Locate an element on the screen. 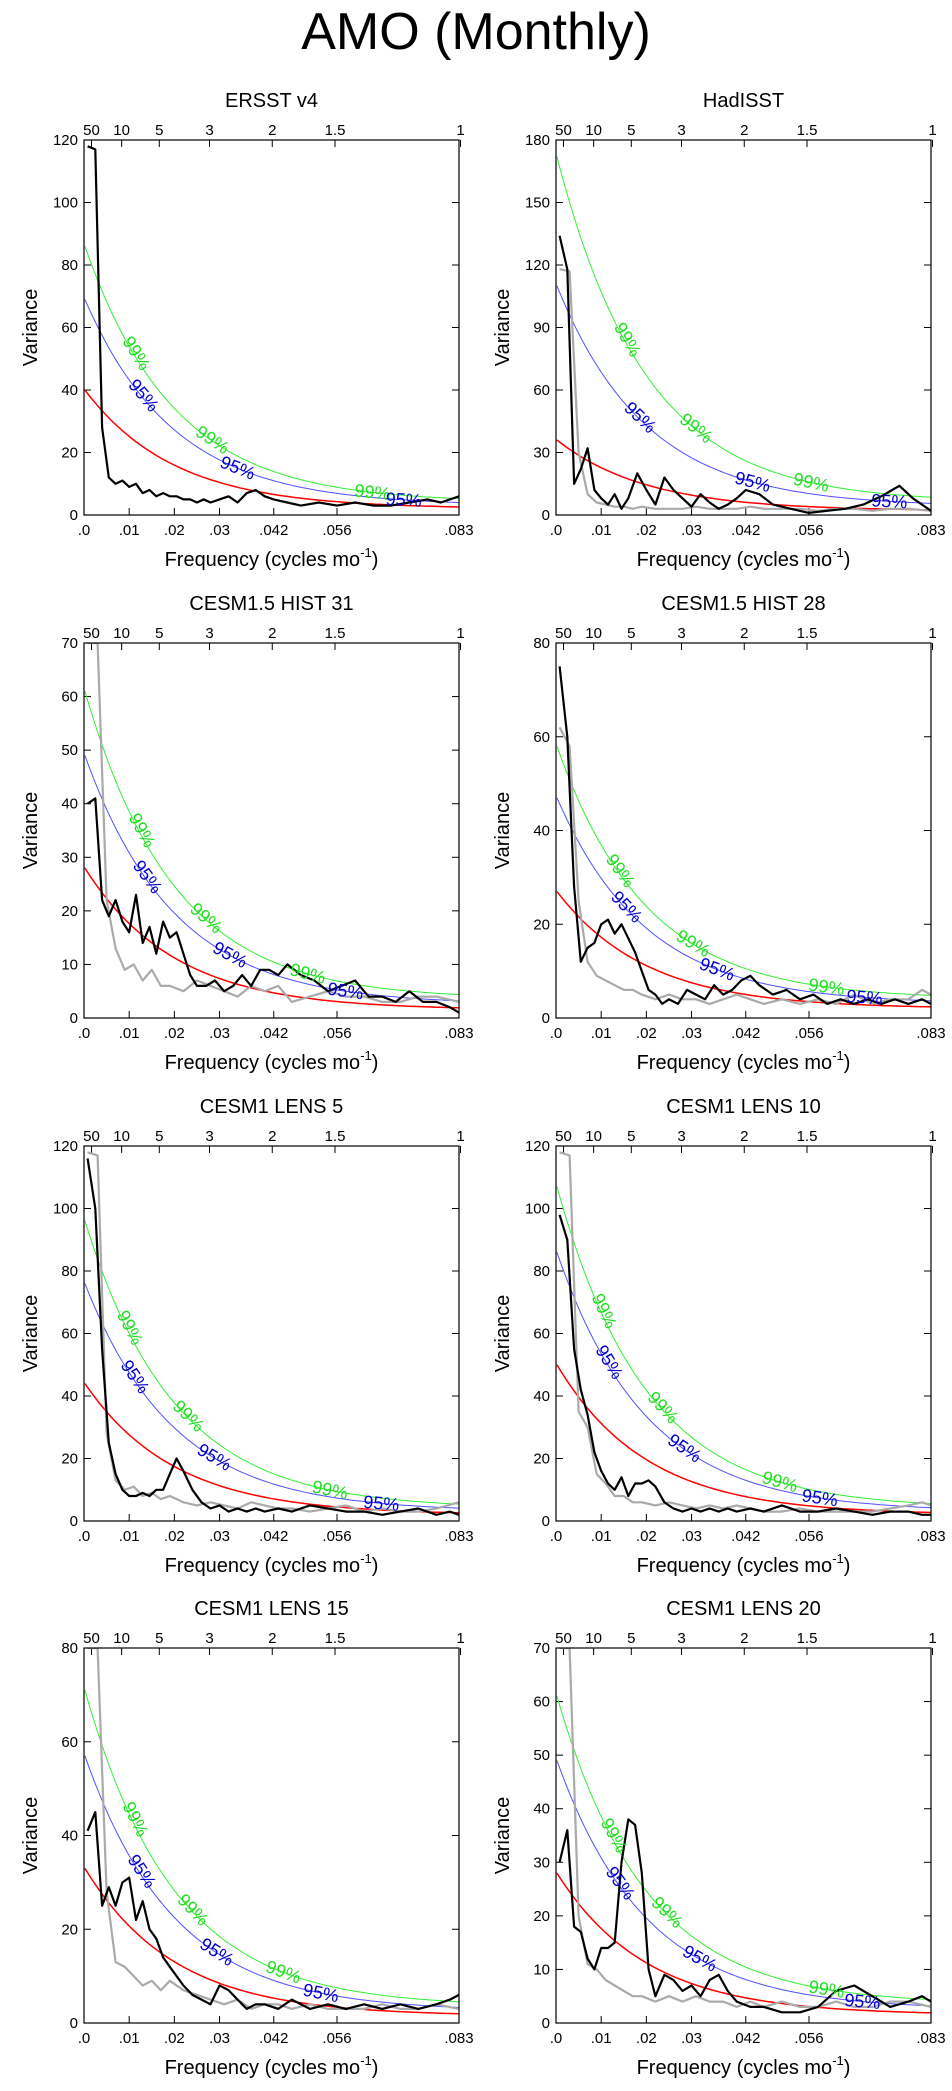 This screenshot has height=2091, width=952. y-tick-label: 120 is located at coordinates (537, 265).